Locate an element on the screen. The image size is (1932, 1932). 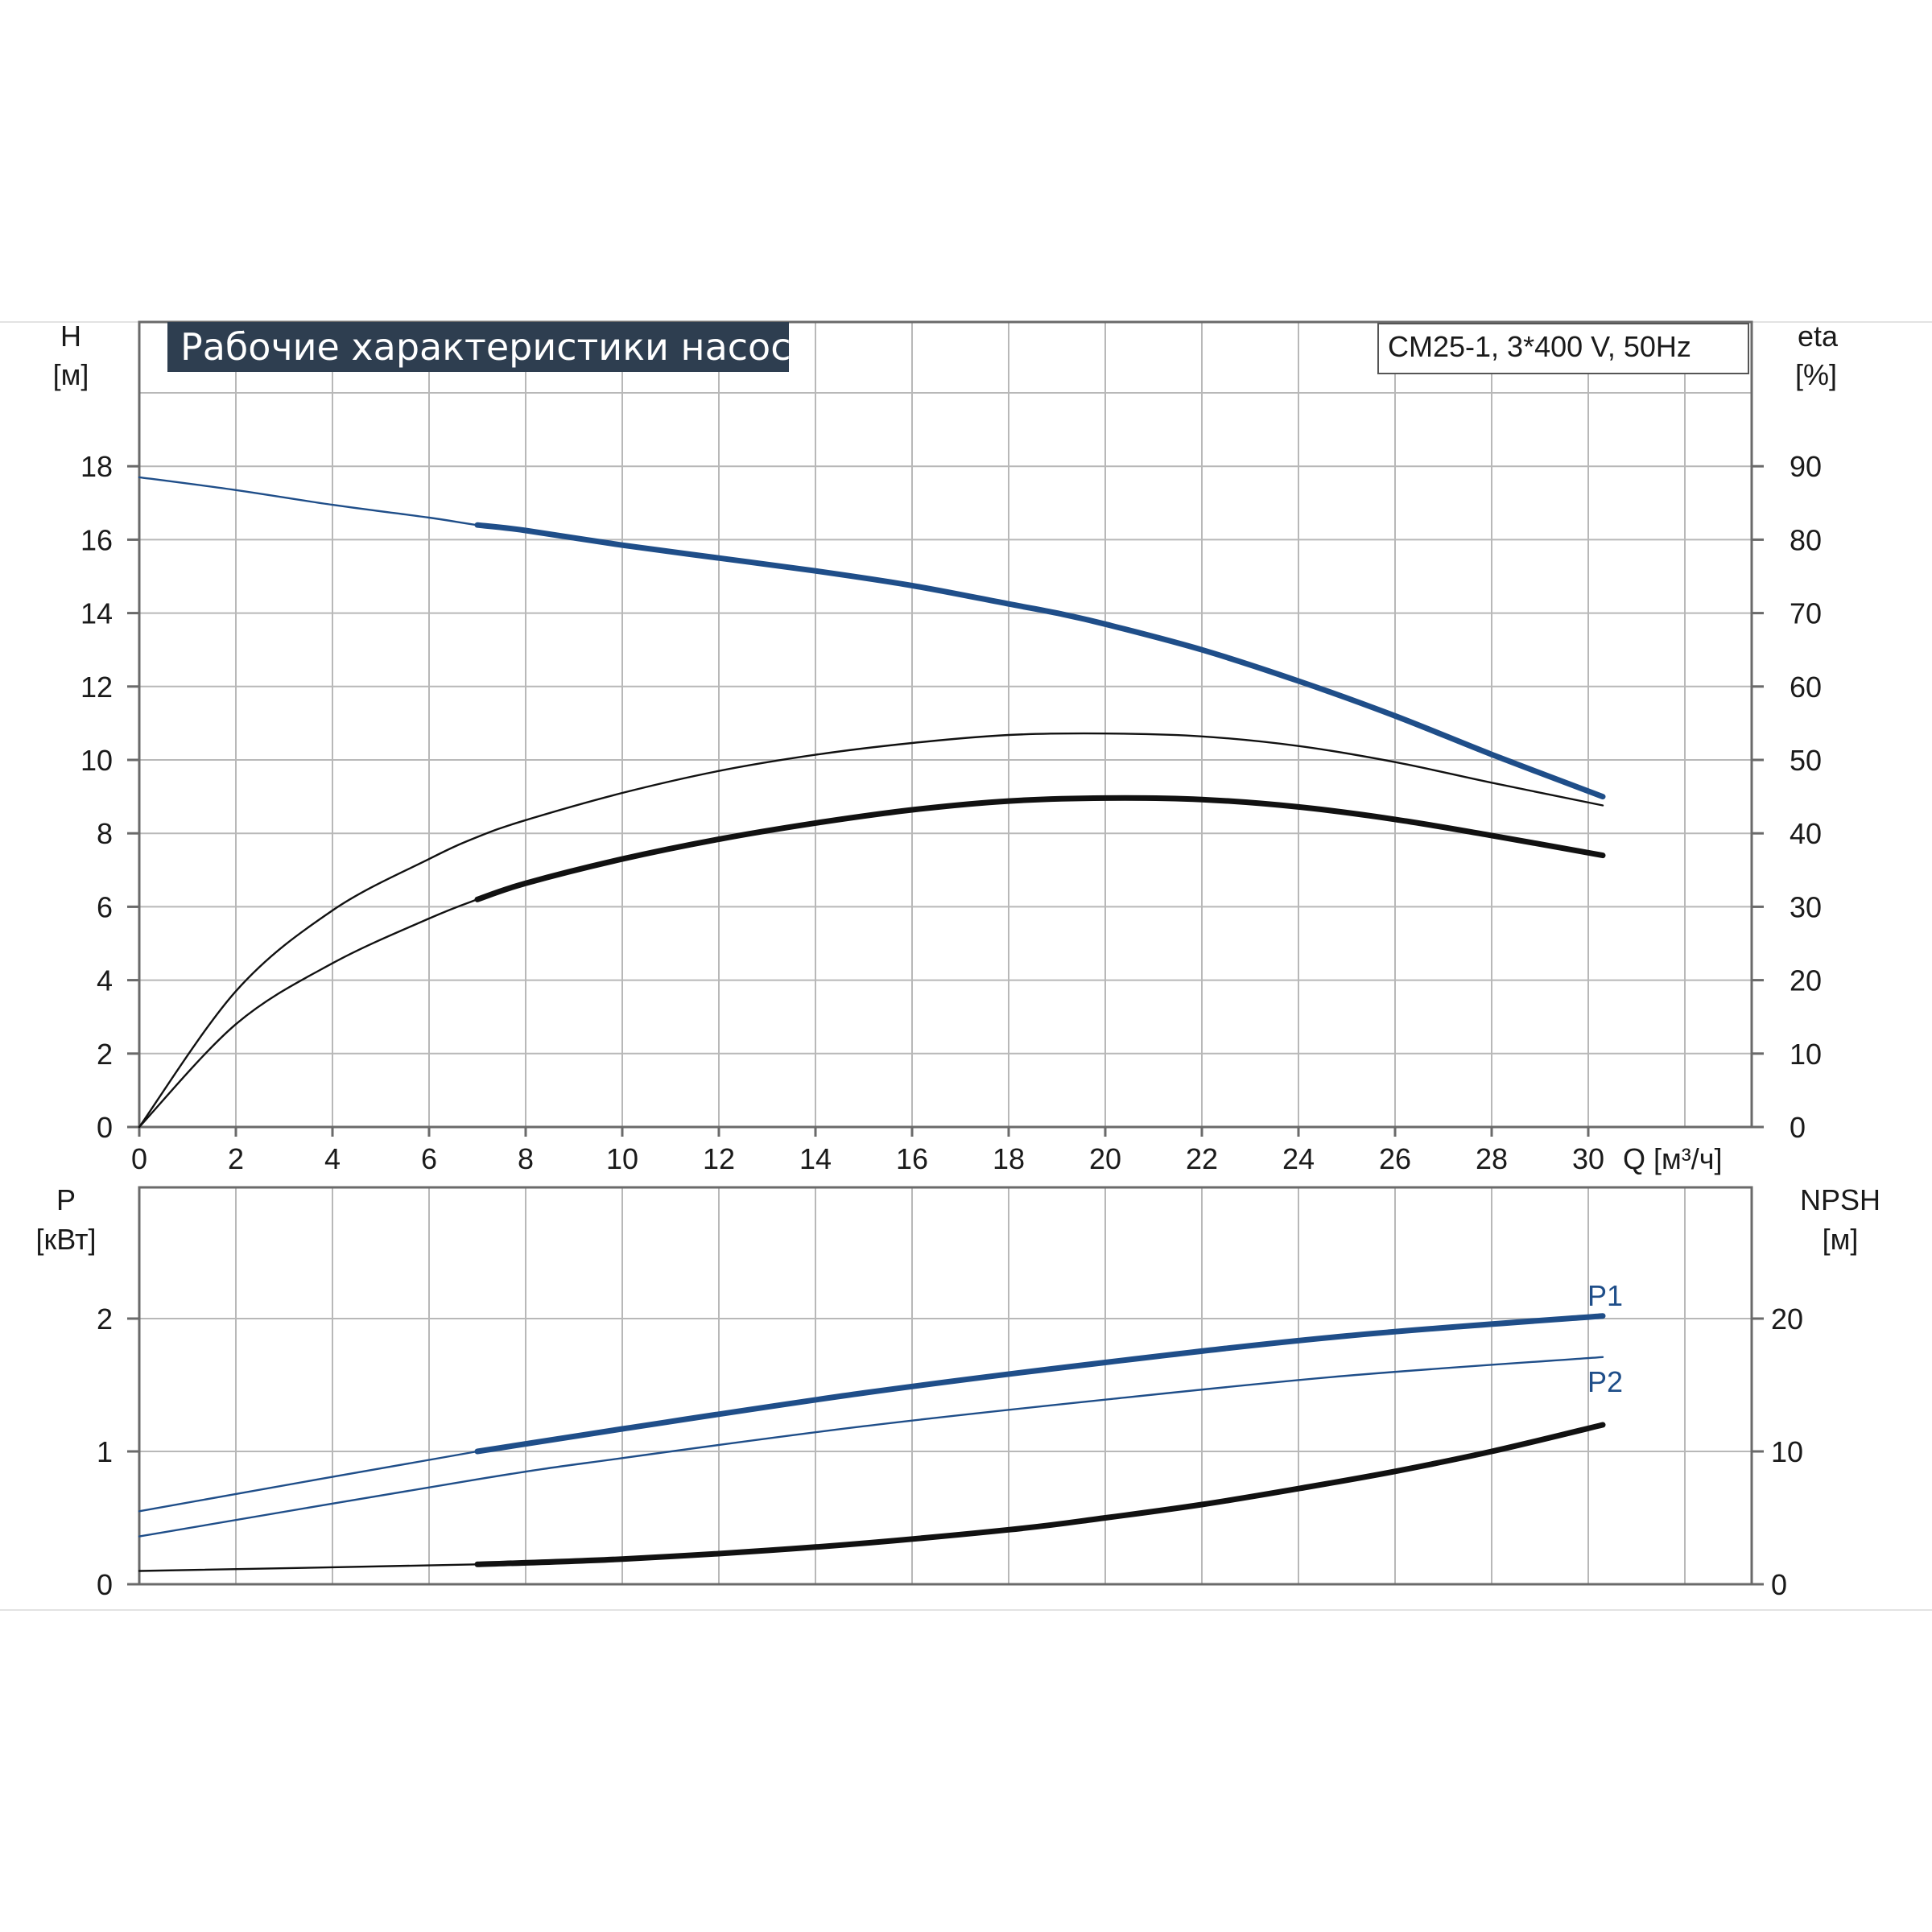
x-tick-label: 2 is located at coordinates (236, 1158).